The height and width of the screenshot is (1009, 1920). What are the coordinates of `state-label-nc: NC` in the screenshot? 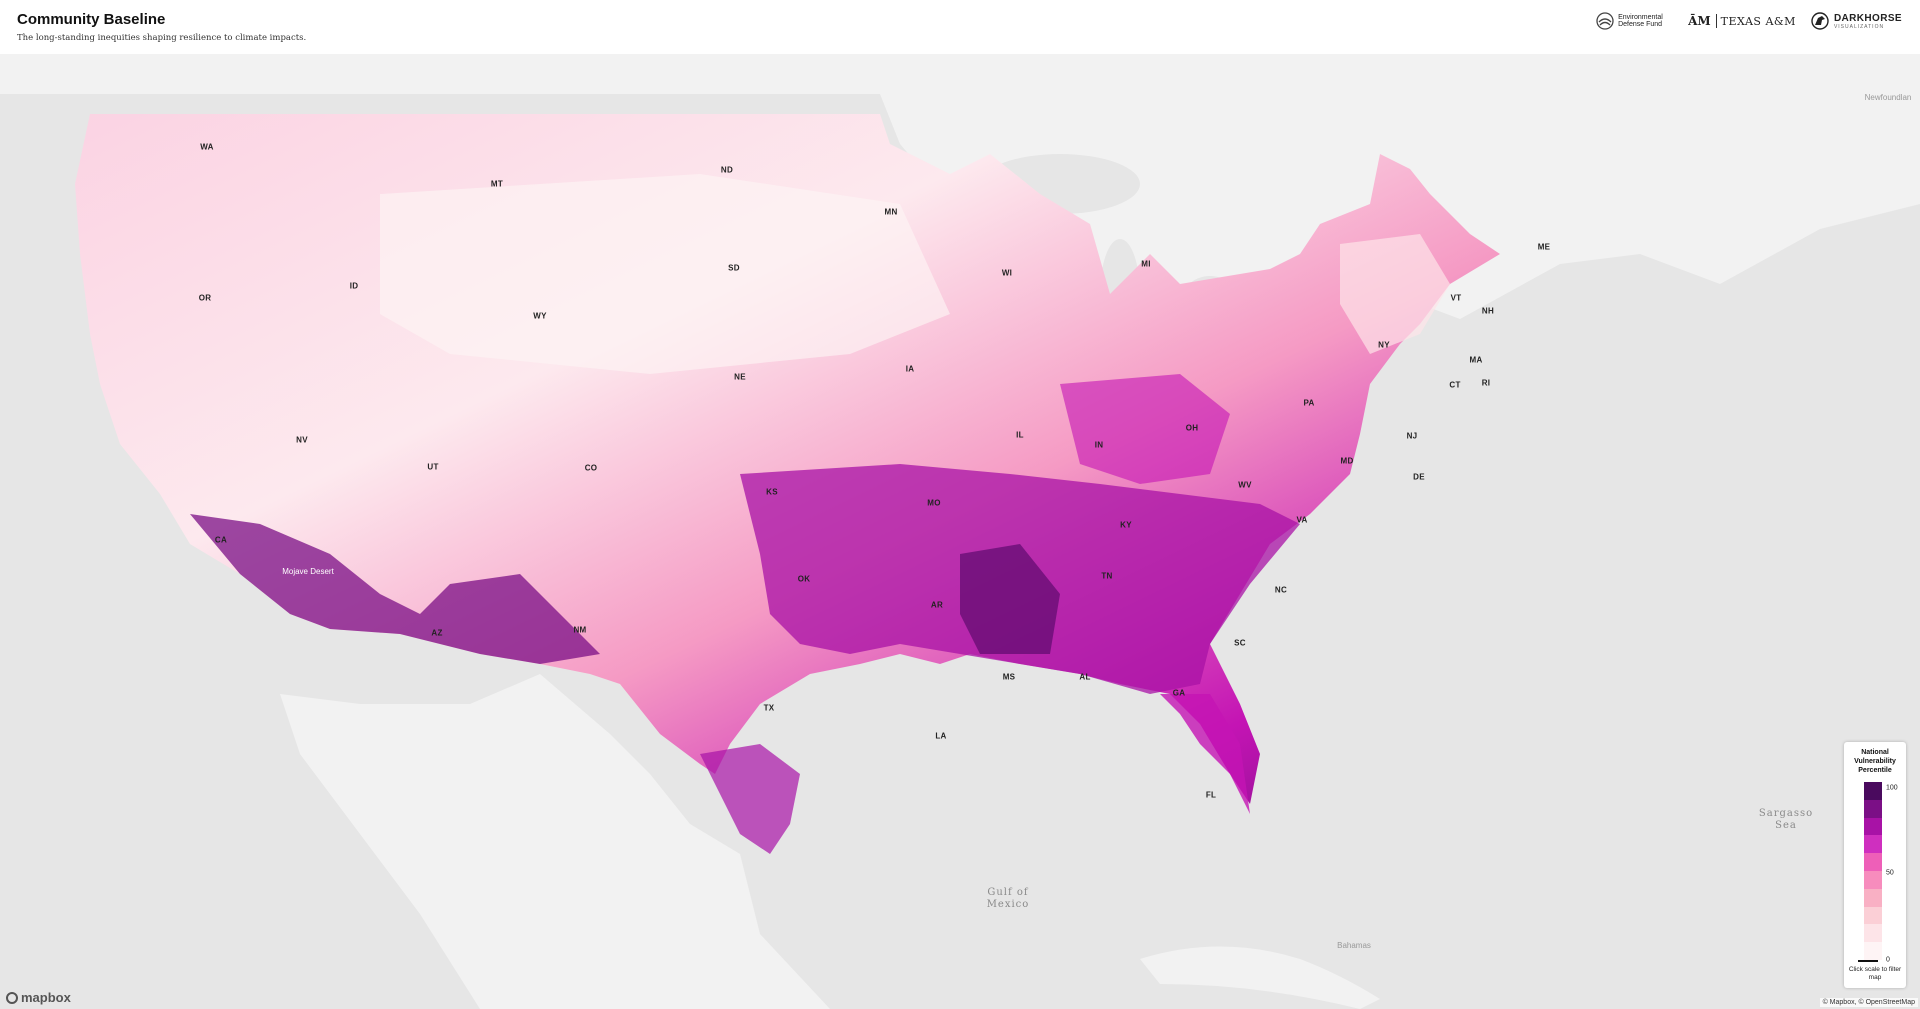 It's located at (1281, 590).